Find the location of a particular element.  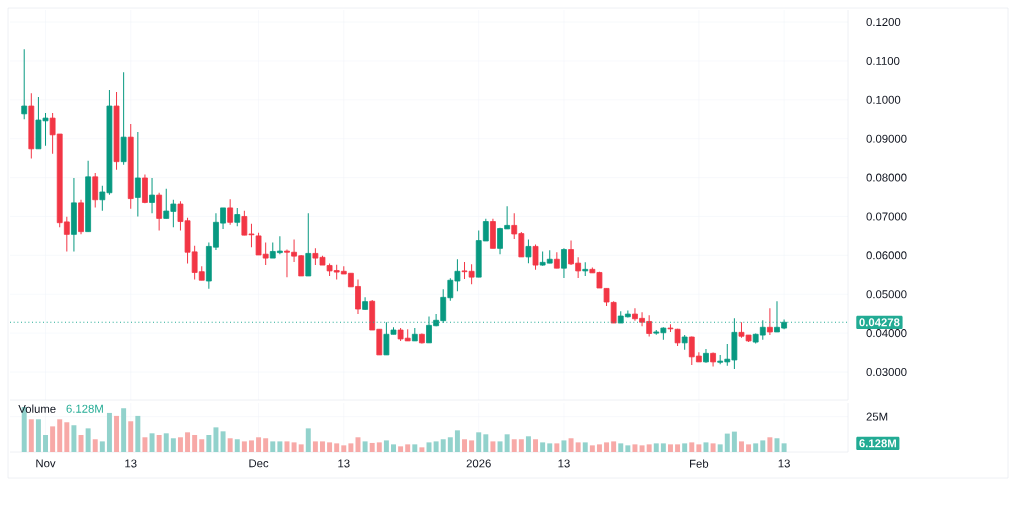

y-tick-label: 0.04000 is located at coordinates (886, 333).